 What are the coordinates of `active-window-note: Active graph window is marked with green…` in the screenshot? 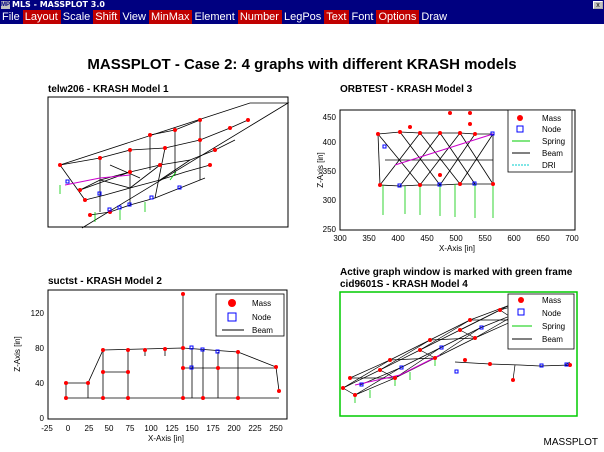 It's located at (456, 272).